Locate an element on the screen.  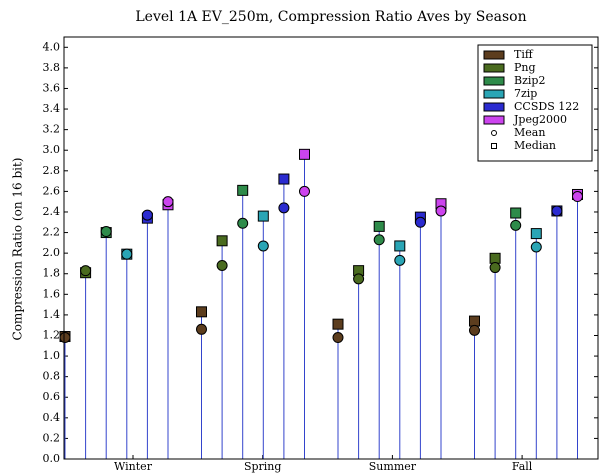
x-tick-label: Summer is located at coordinates (393, 466).